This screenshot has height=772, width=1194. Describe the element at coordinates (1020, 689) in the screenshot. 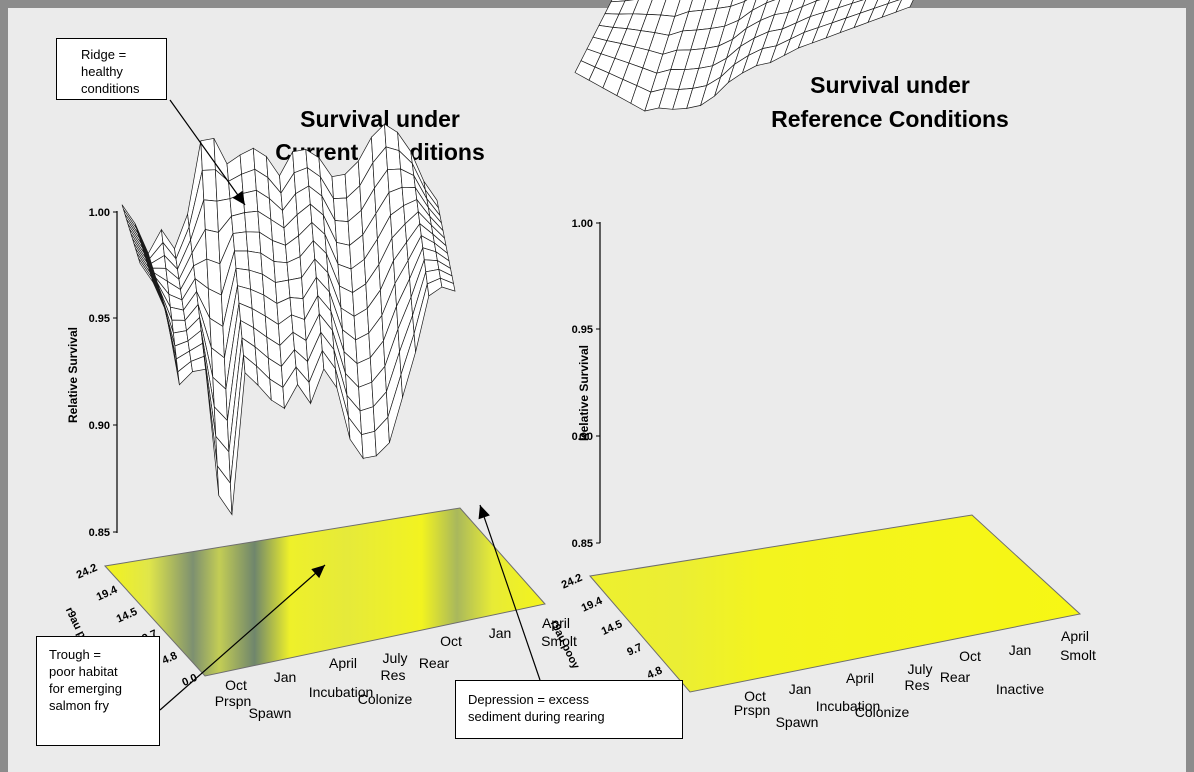

I see `x-stage-label: Inactive` at that location.